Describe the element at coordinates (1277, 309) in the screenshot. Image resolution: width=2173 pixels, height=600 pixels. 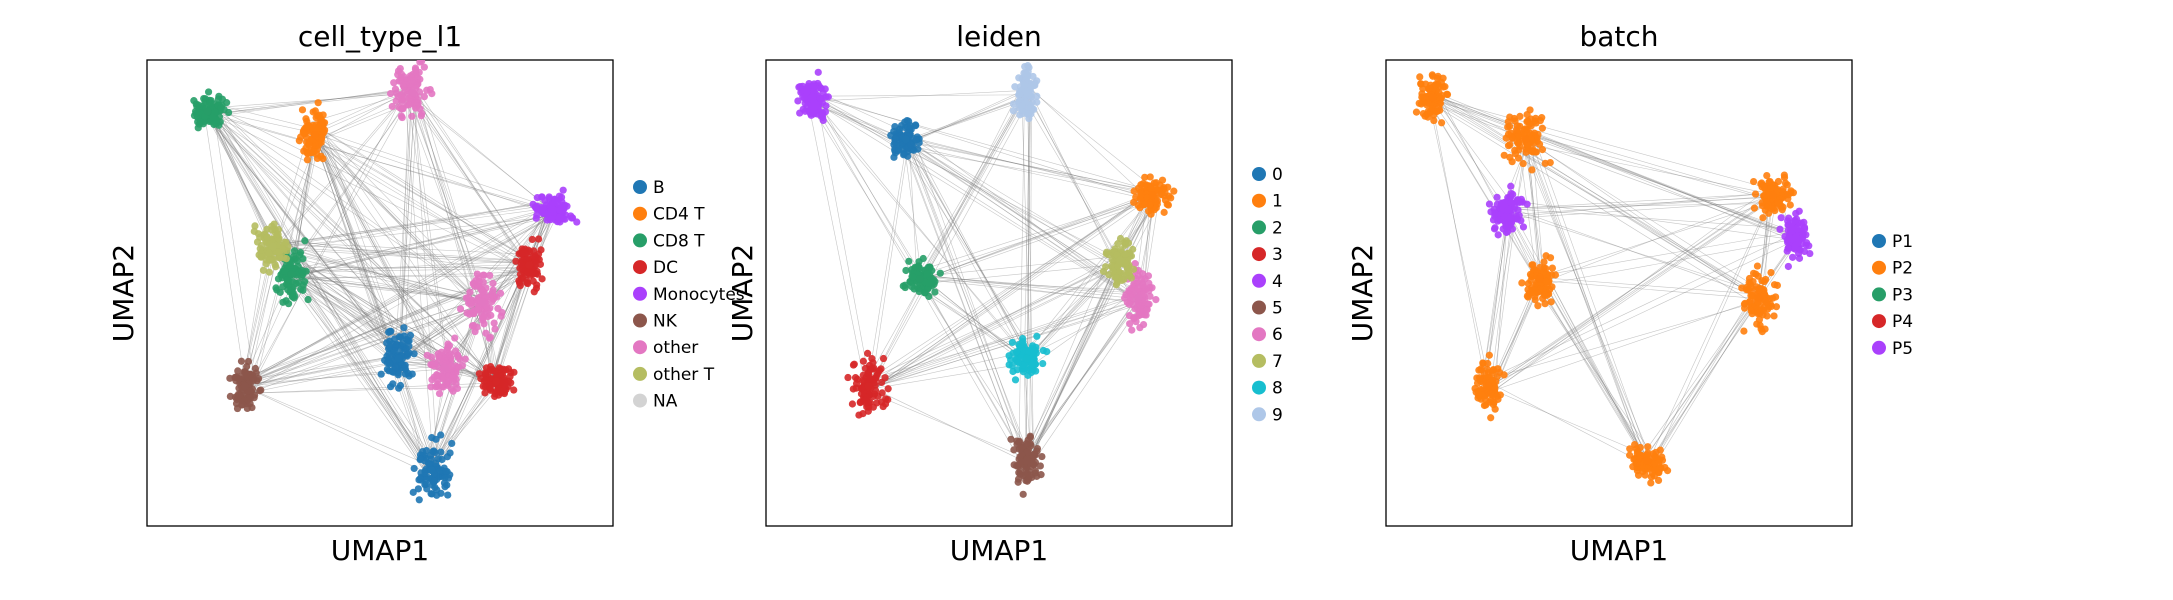
I see `legend-label: 5` at that location.